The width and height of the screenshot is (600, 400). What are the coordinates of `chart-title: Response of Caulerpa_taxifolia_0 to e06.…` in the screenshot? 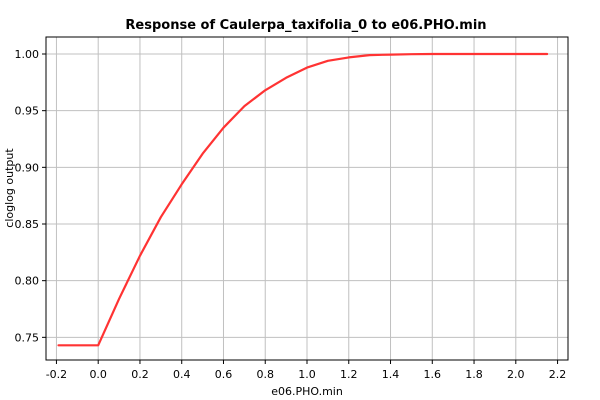 It's located at (305, 25).